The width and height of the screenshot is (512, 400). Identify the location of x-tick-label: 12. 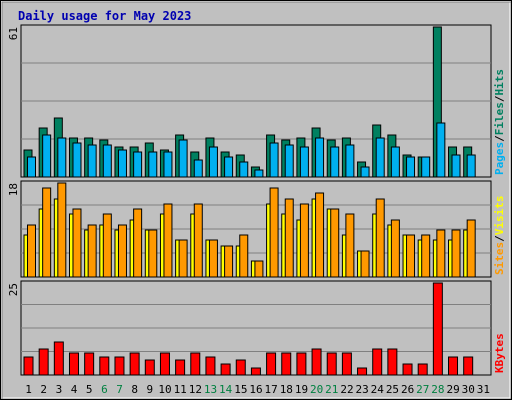
(195, 389).